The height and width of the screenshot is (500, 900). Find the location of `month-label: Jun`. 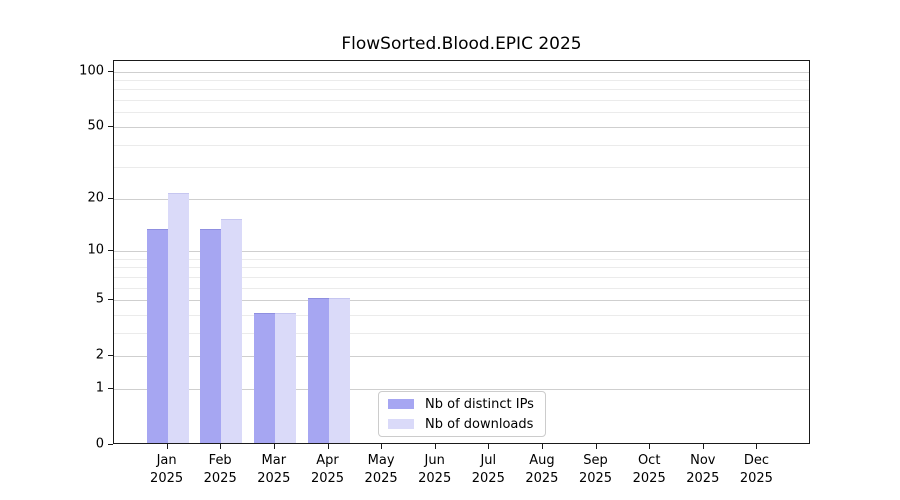

month-label: Jun is located at coordinates (434, 460).